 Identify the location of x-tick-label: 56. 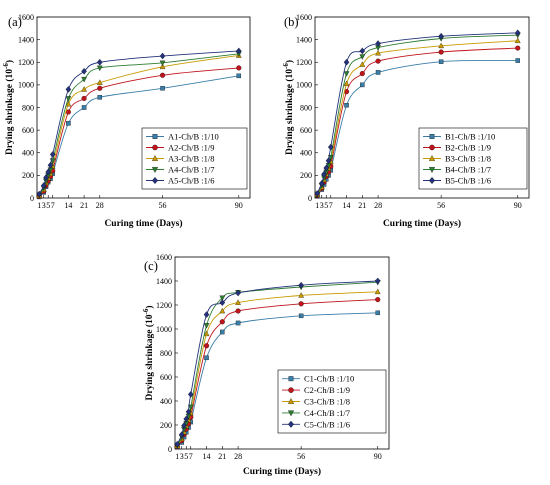
(163, 205).